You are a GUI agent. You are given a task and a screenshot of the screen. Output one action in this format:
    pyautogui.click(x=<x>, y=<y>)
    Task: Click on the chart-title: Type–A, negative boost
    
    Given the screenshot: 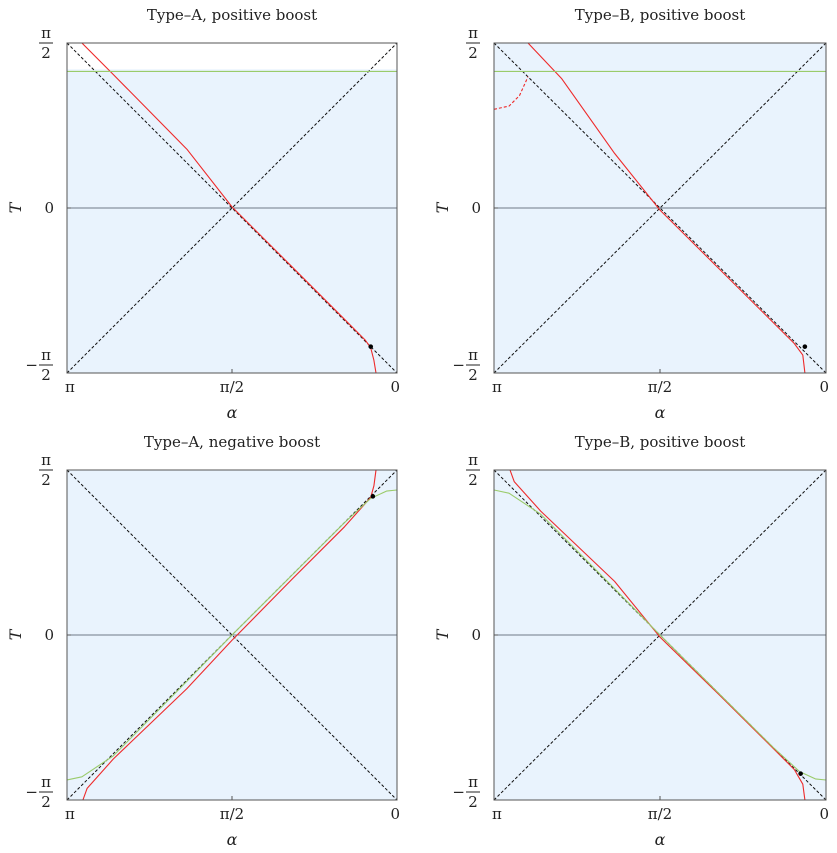 What is the action you would take?
    pyautogui.click(x=232, y=442)
    